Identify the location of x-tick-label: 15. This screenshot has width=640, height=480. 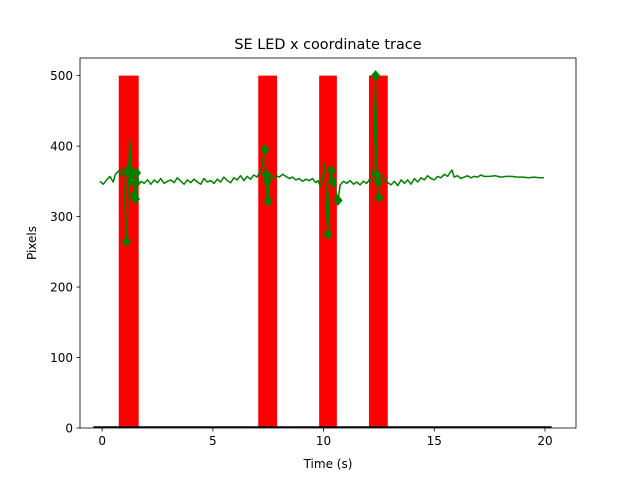
(434, 441).